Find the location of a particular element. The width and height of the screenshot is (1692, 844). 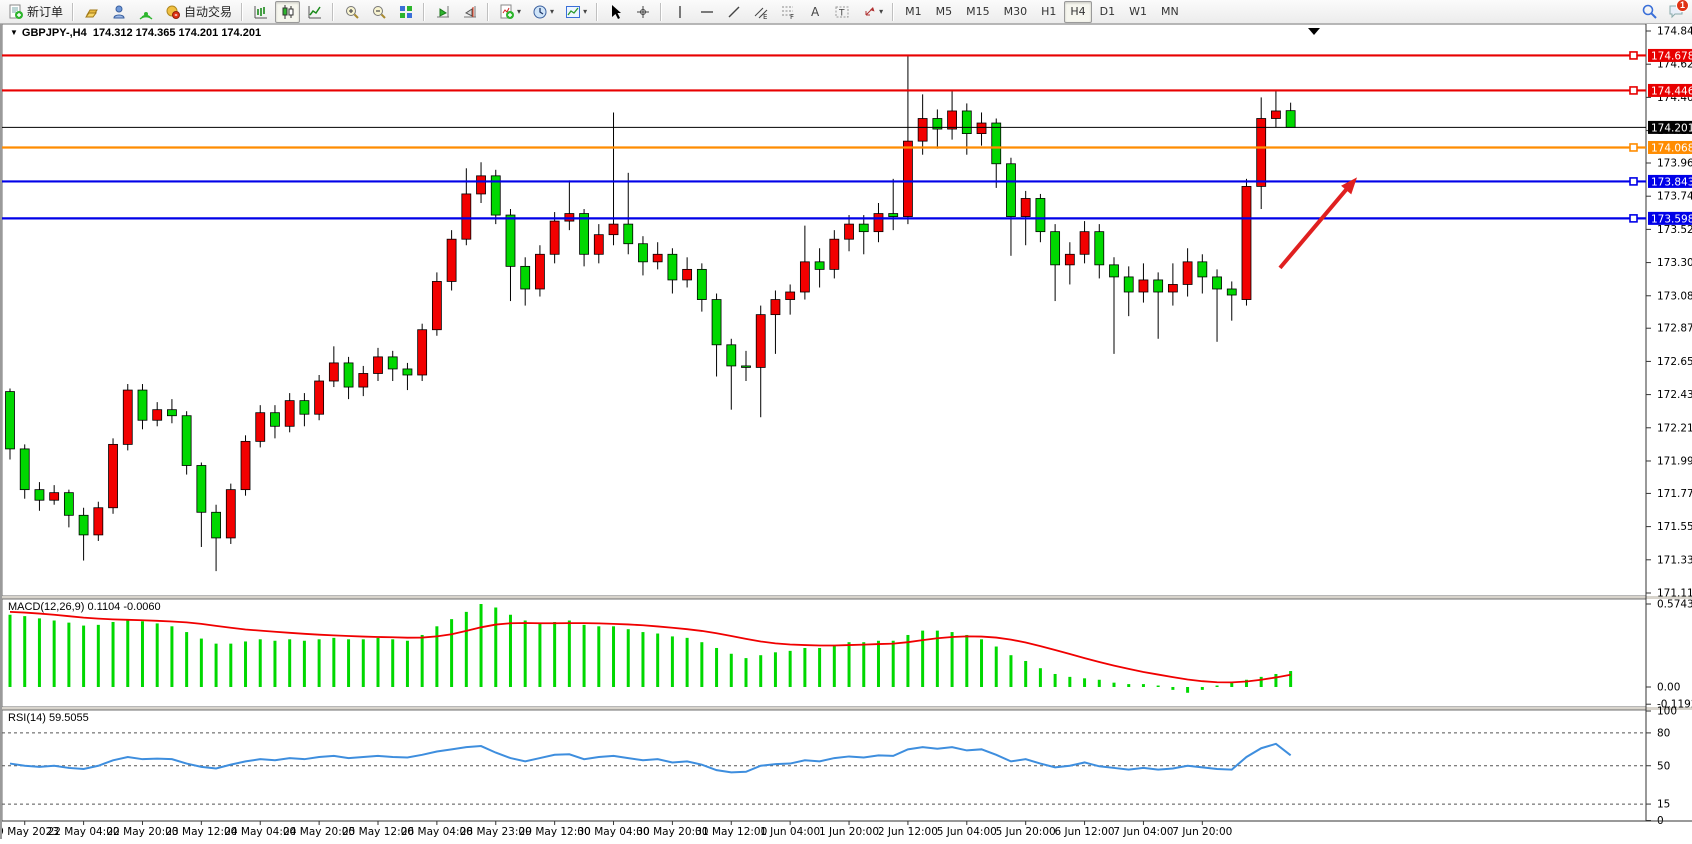

periods-icon is located at coordinates (539, 11).